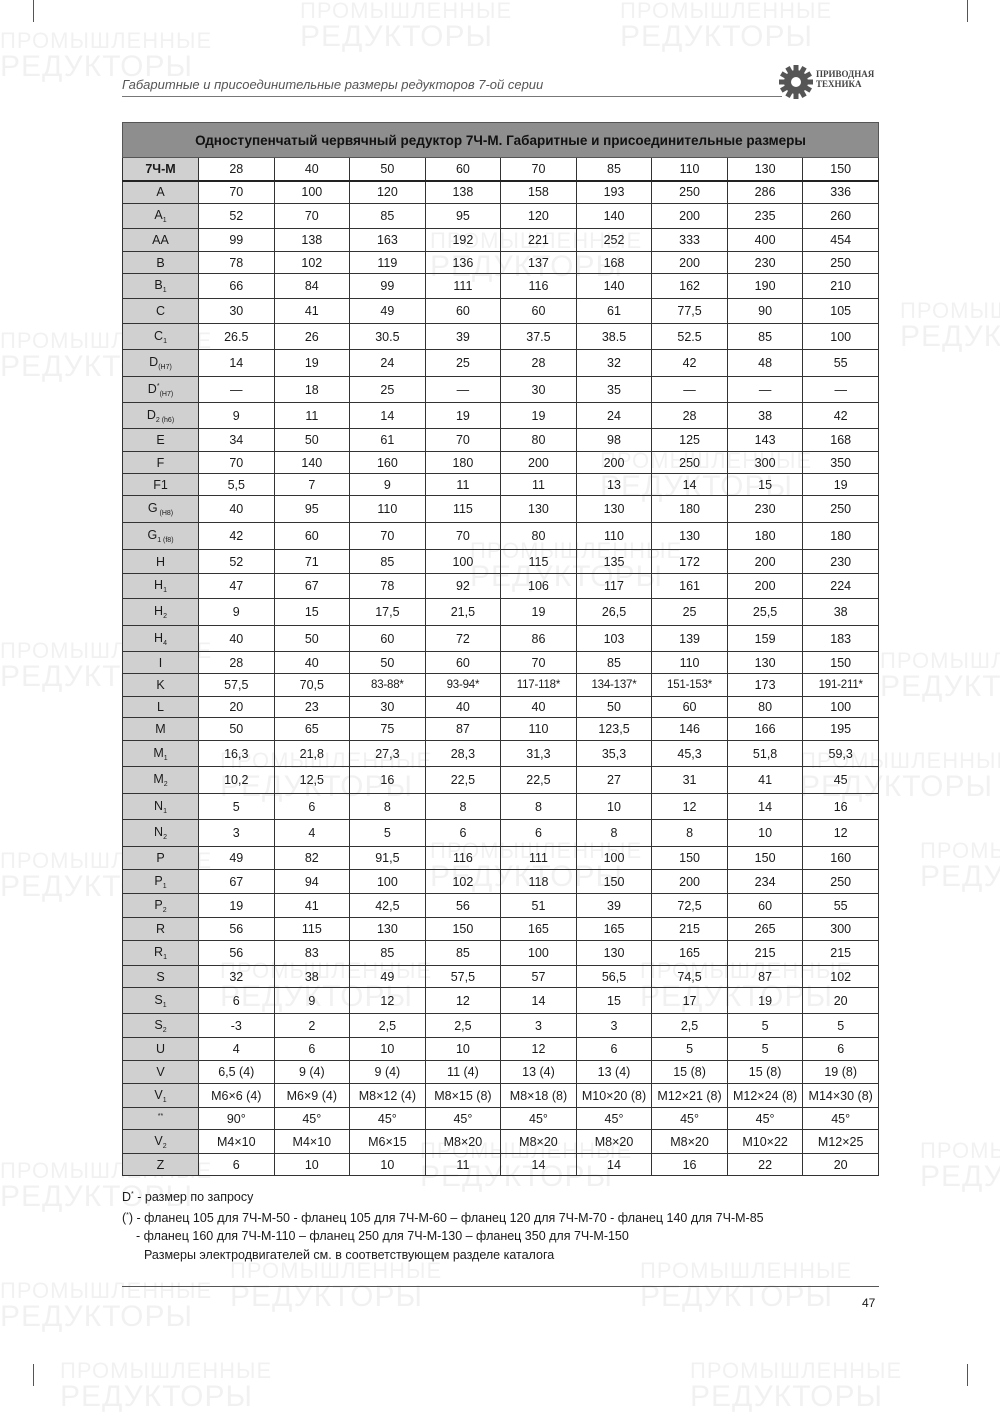 The height and width of the screenshot is (1413, 1000). I want to click on table-row: D2 (h6) 9 11 14 19 19 24 28 38 42, so click(500, 415).